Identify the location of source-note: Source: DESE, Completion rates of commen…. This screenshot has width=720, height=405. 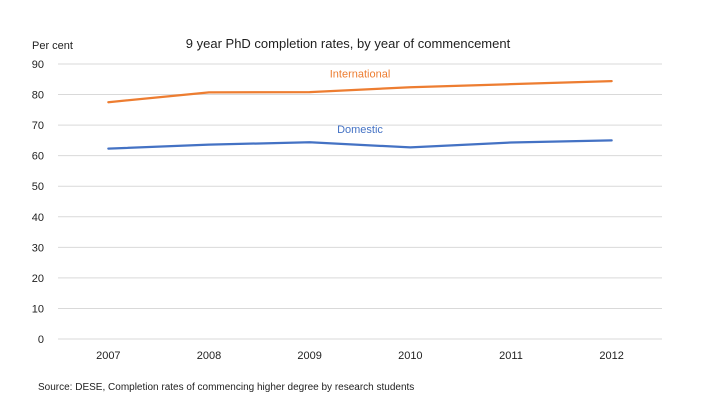
(226, 387).